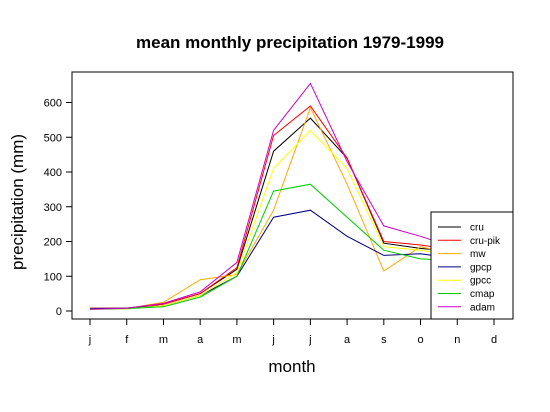 Image resolution: width=550 pixels, height=412 pixels. Describe the element at coordinates (127, 340) in the screenshot. I see `x-tick-label: f` at that location.